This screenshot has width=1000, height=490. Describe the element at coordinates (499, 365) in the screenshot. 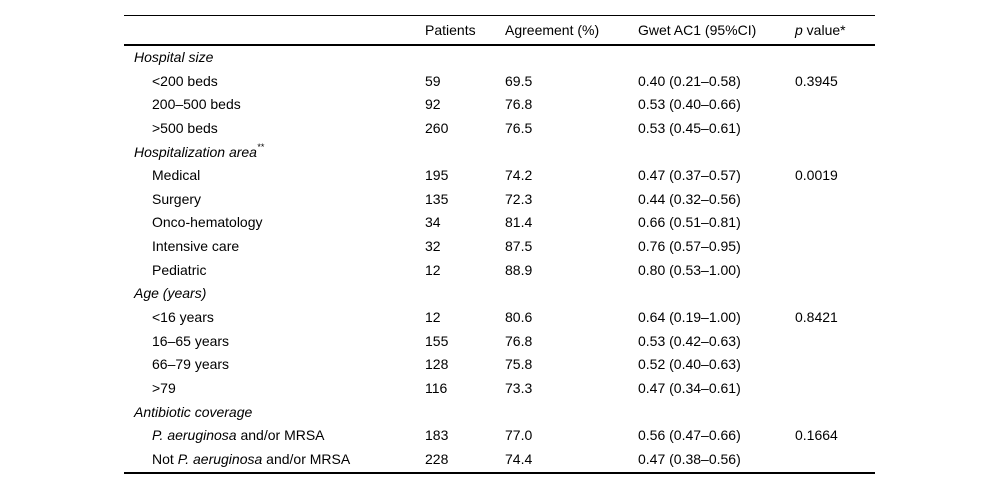

I see `table-row: 66–79 years 128 75.8 0.52 (0.40–0.63)` at that location.